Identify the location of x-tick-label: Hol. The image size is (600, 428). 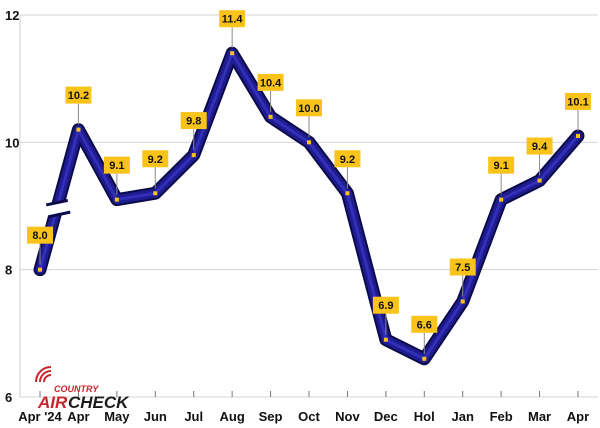
(424, 416).